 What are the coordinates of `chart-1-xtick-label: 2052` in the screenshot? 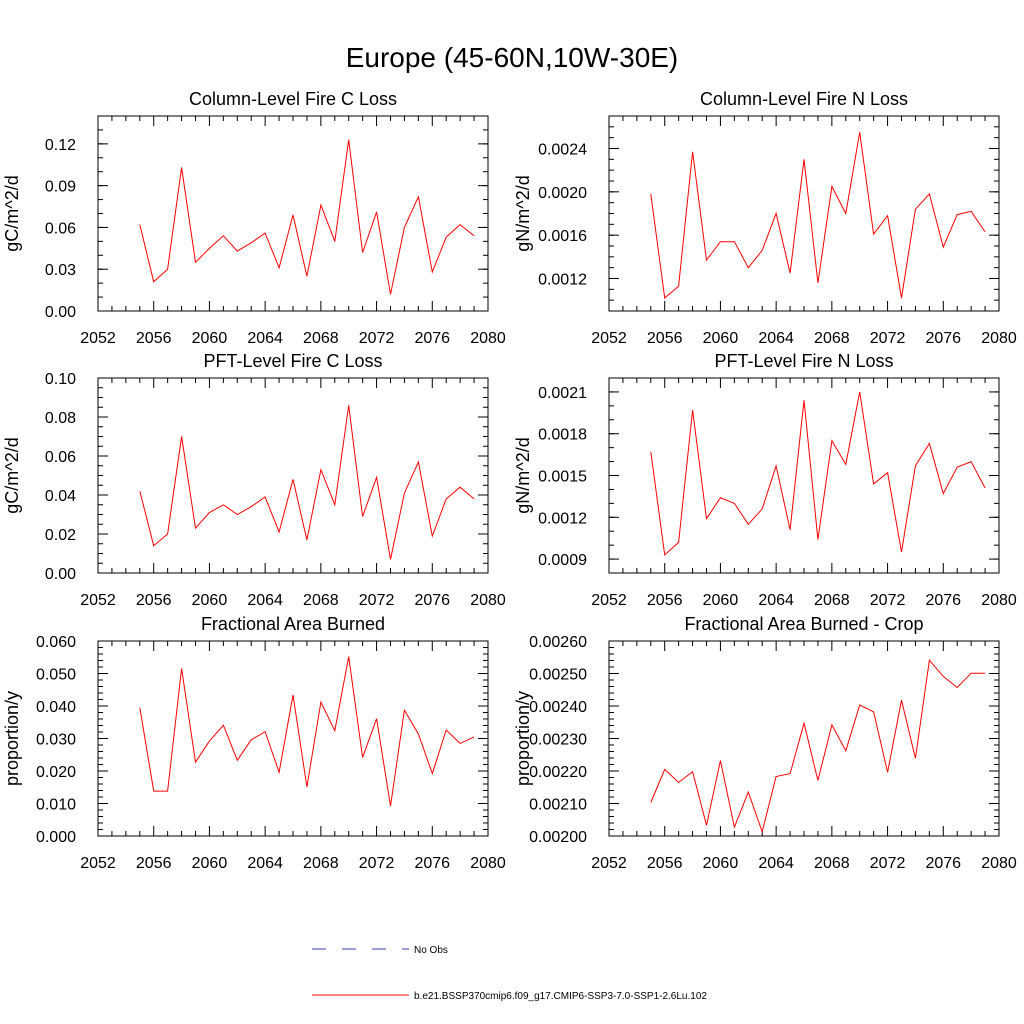 It's located at (98, 338).